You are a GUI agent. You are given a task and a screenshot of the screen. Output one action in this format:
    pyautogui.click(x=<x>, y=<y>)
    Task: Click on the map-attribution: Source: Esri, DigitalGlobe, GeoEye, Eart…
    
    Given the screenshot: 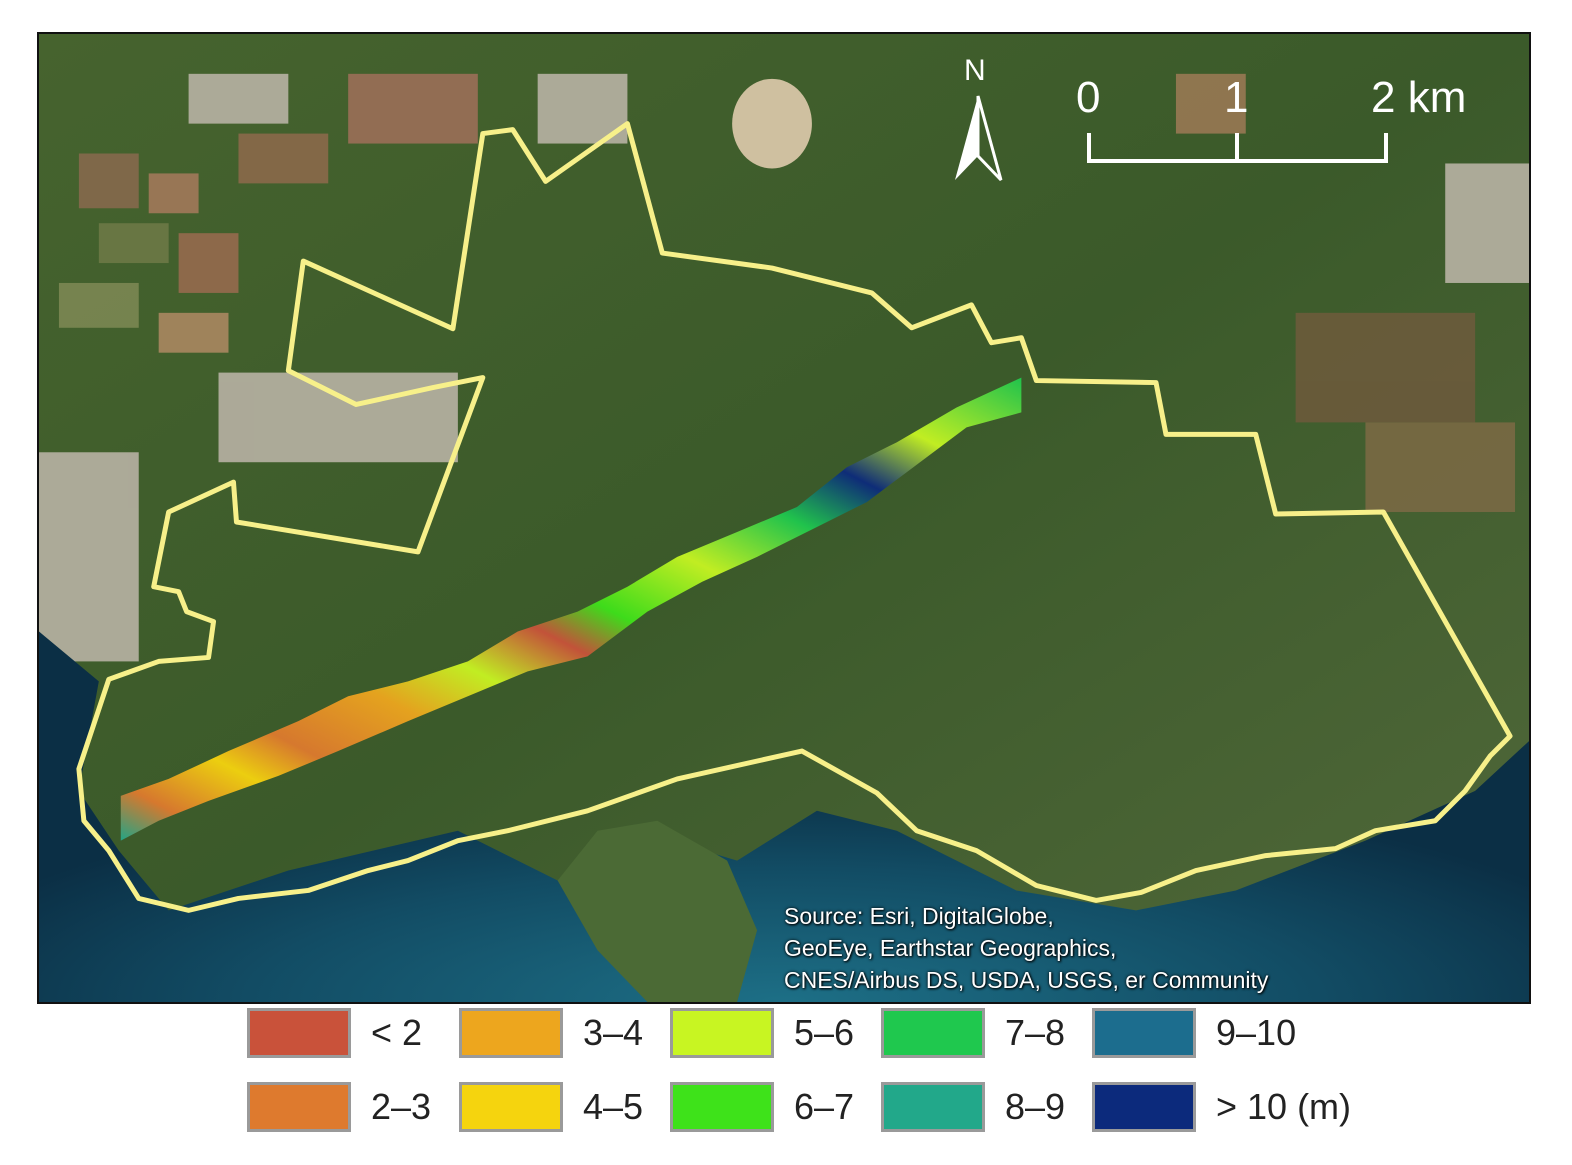 What is the action you would take?
    pyautogui.click(x=1094, y=948)
    